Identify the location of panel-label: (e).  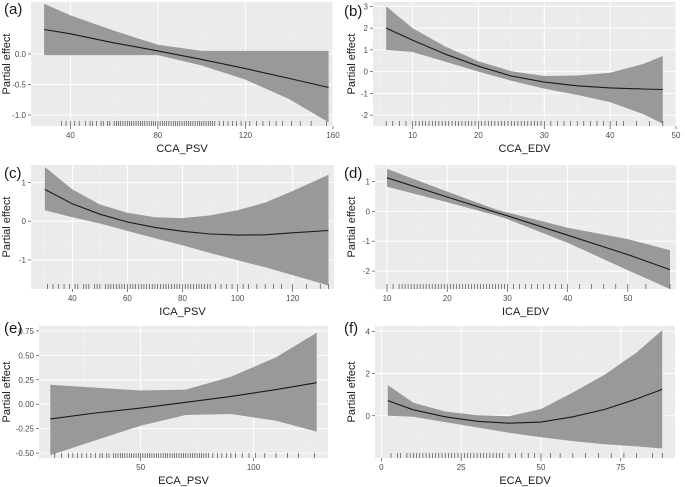
(13, 328).